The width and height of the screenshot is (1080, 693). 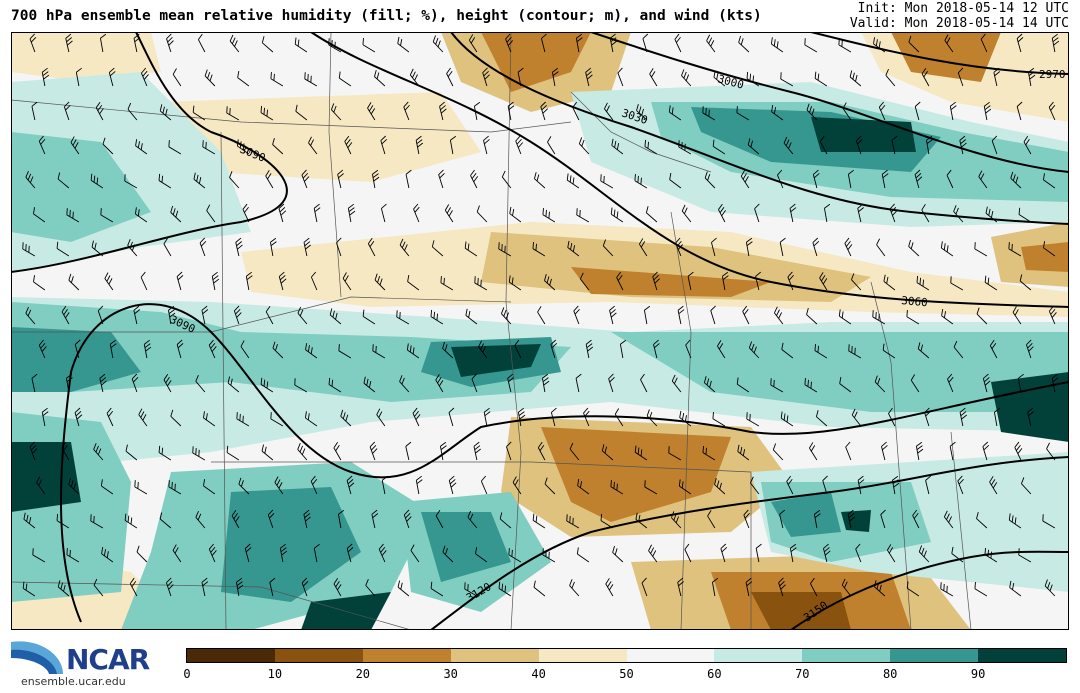 What do you see at coordinates (963, 8) in the screenshot?
I see `init-time: Init: Mon 2018-05-14 12 UTC` at bounding box center [963, 8].